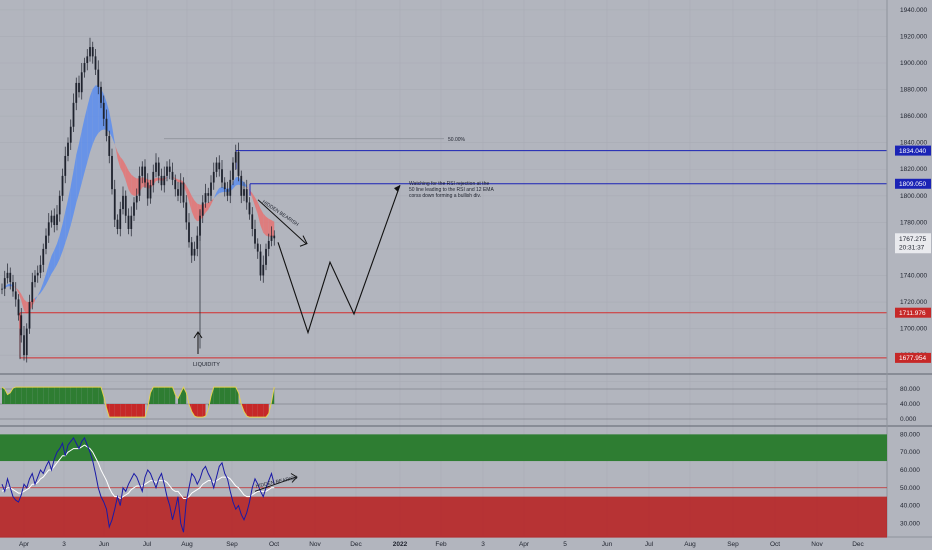 The height and width of the screenshot is (550, 932). What do you see at coordinates (910, 523) in the screenshot?
I see `rsi-axis-tick: 30.000` at bounding box center [910, 523].